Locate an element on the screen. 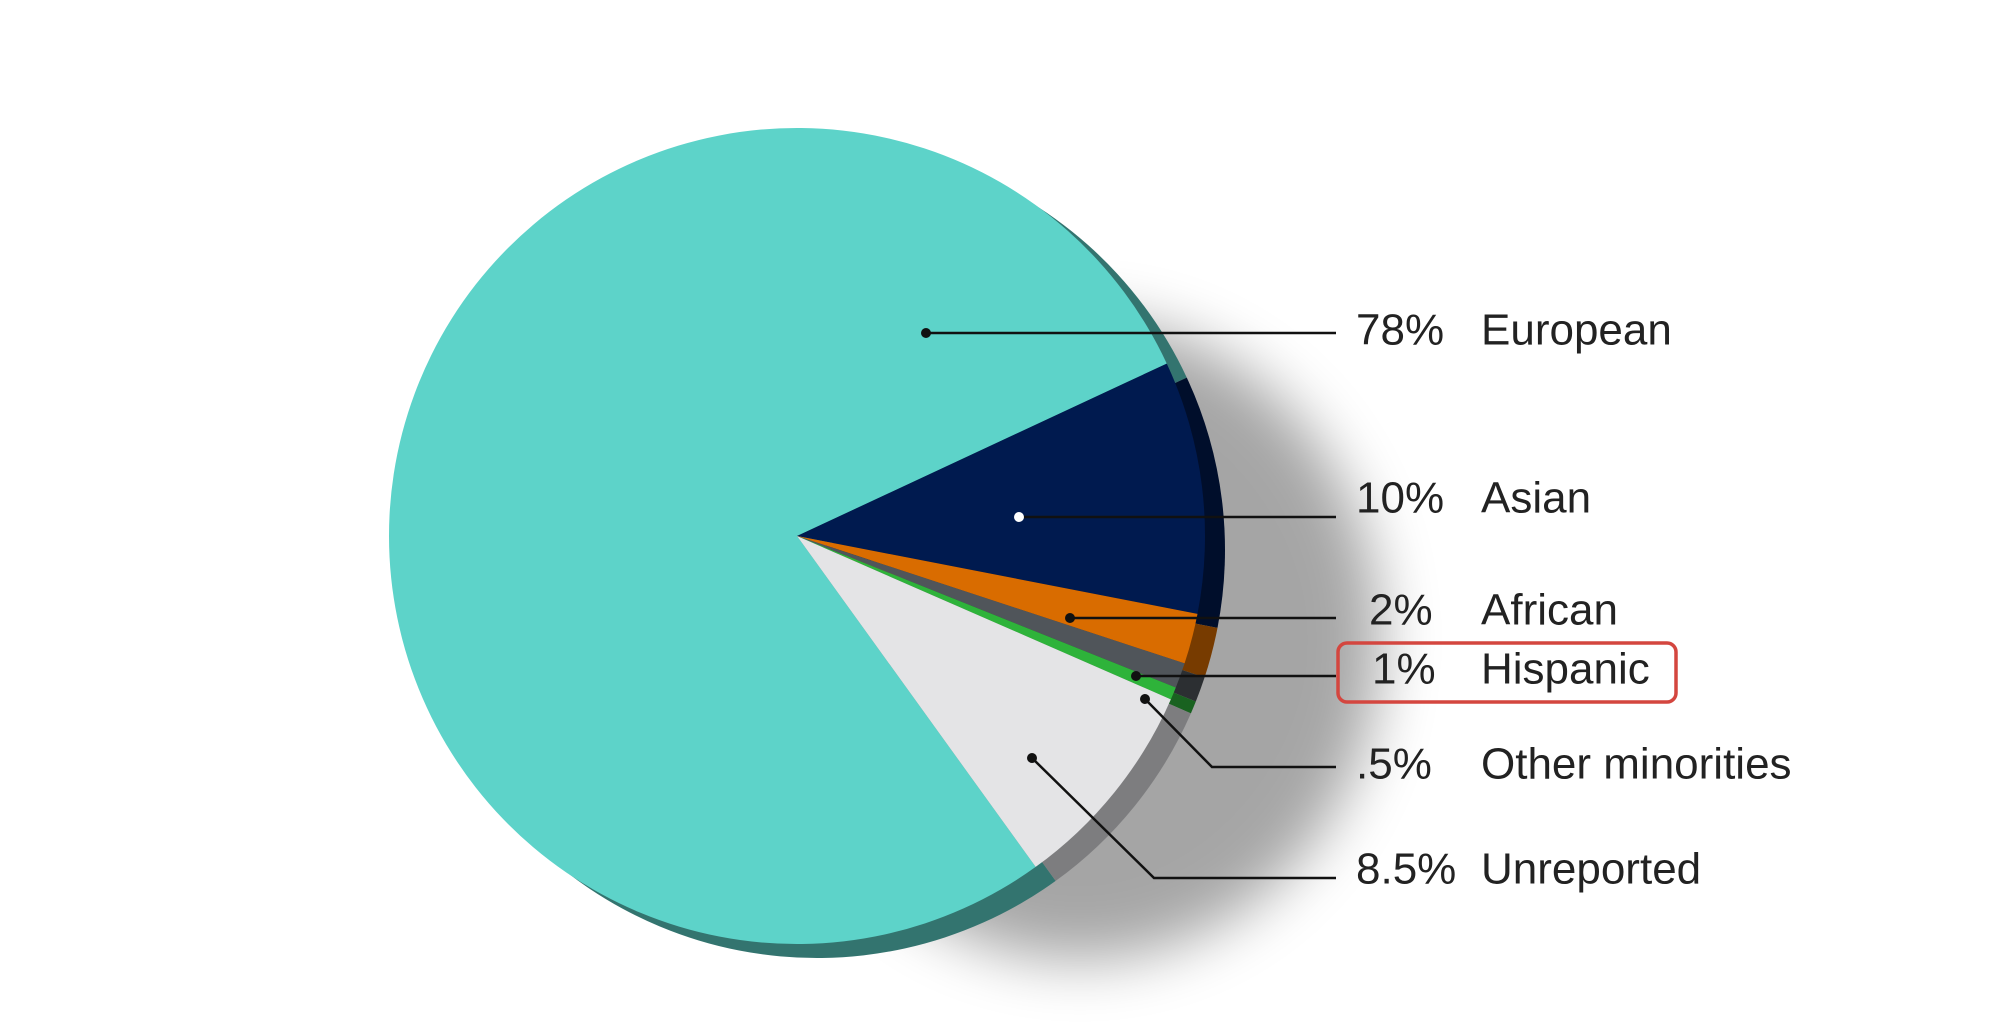  value-label: 1% is located at coordinates (1404, 669).